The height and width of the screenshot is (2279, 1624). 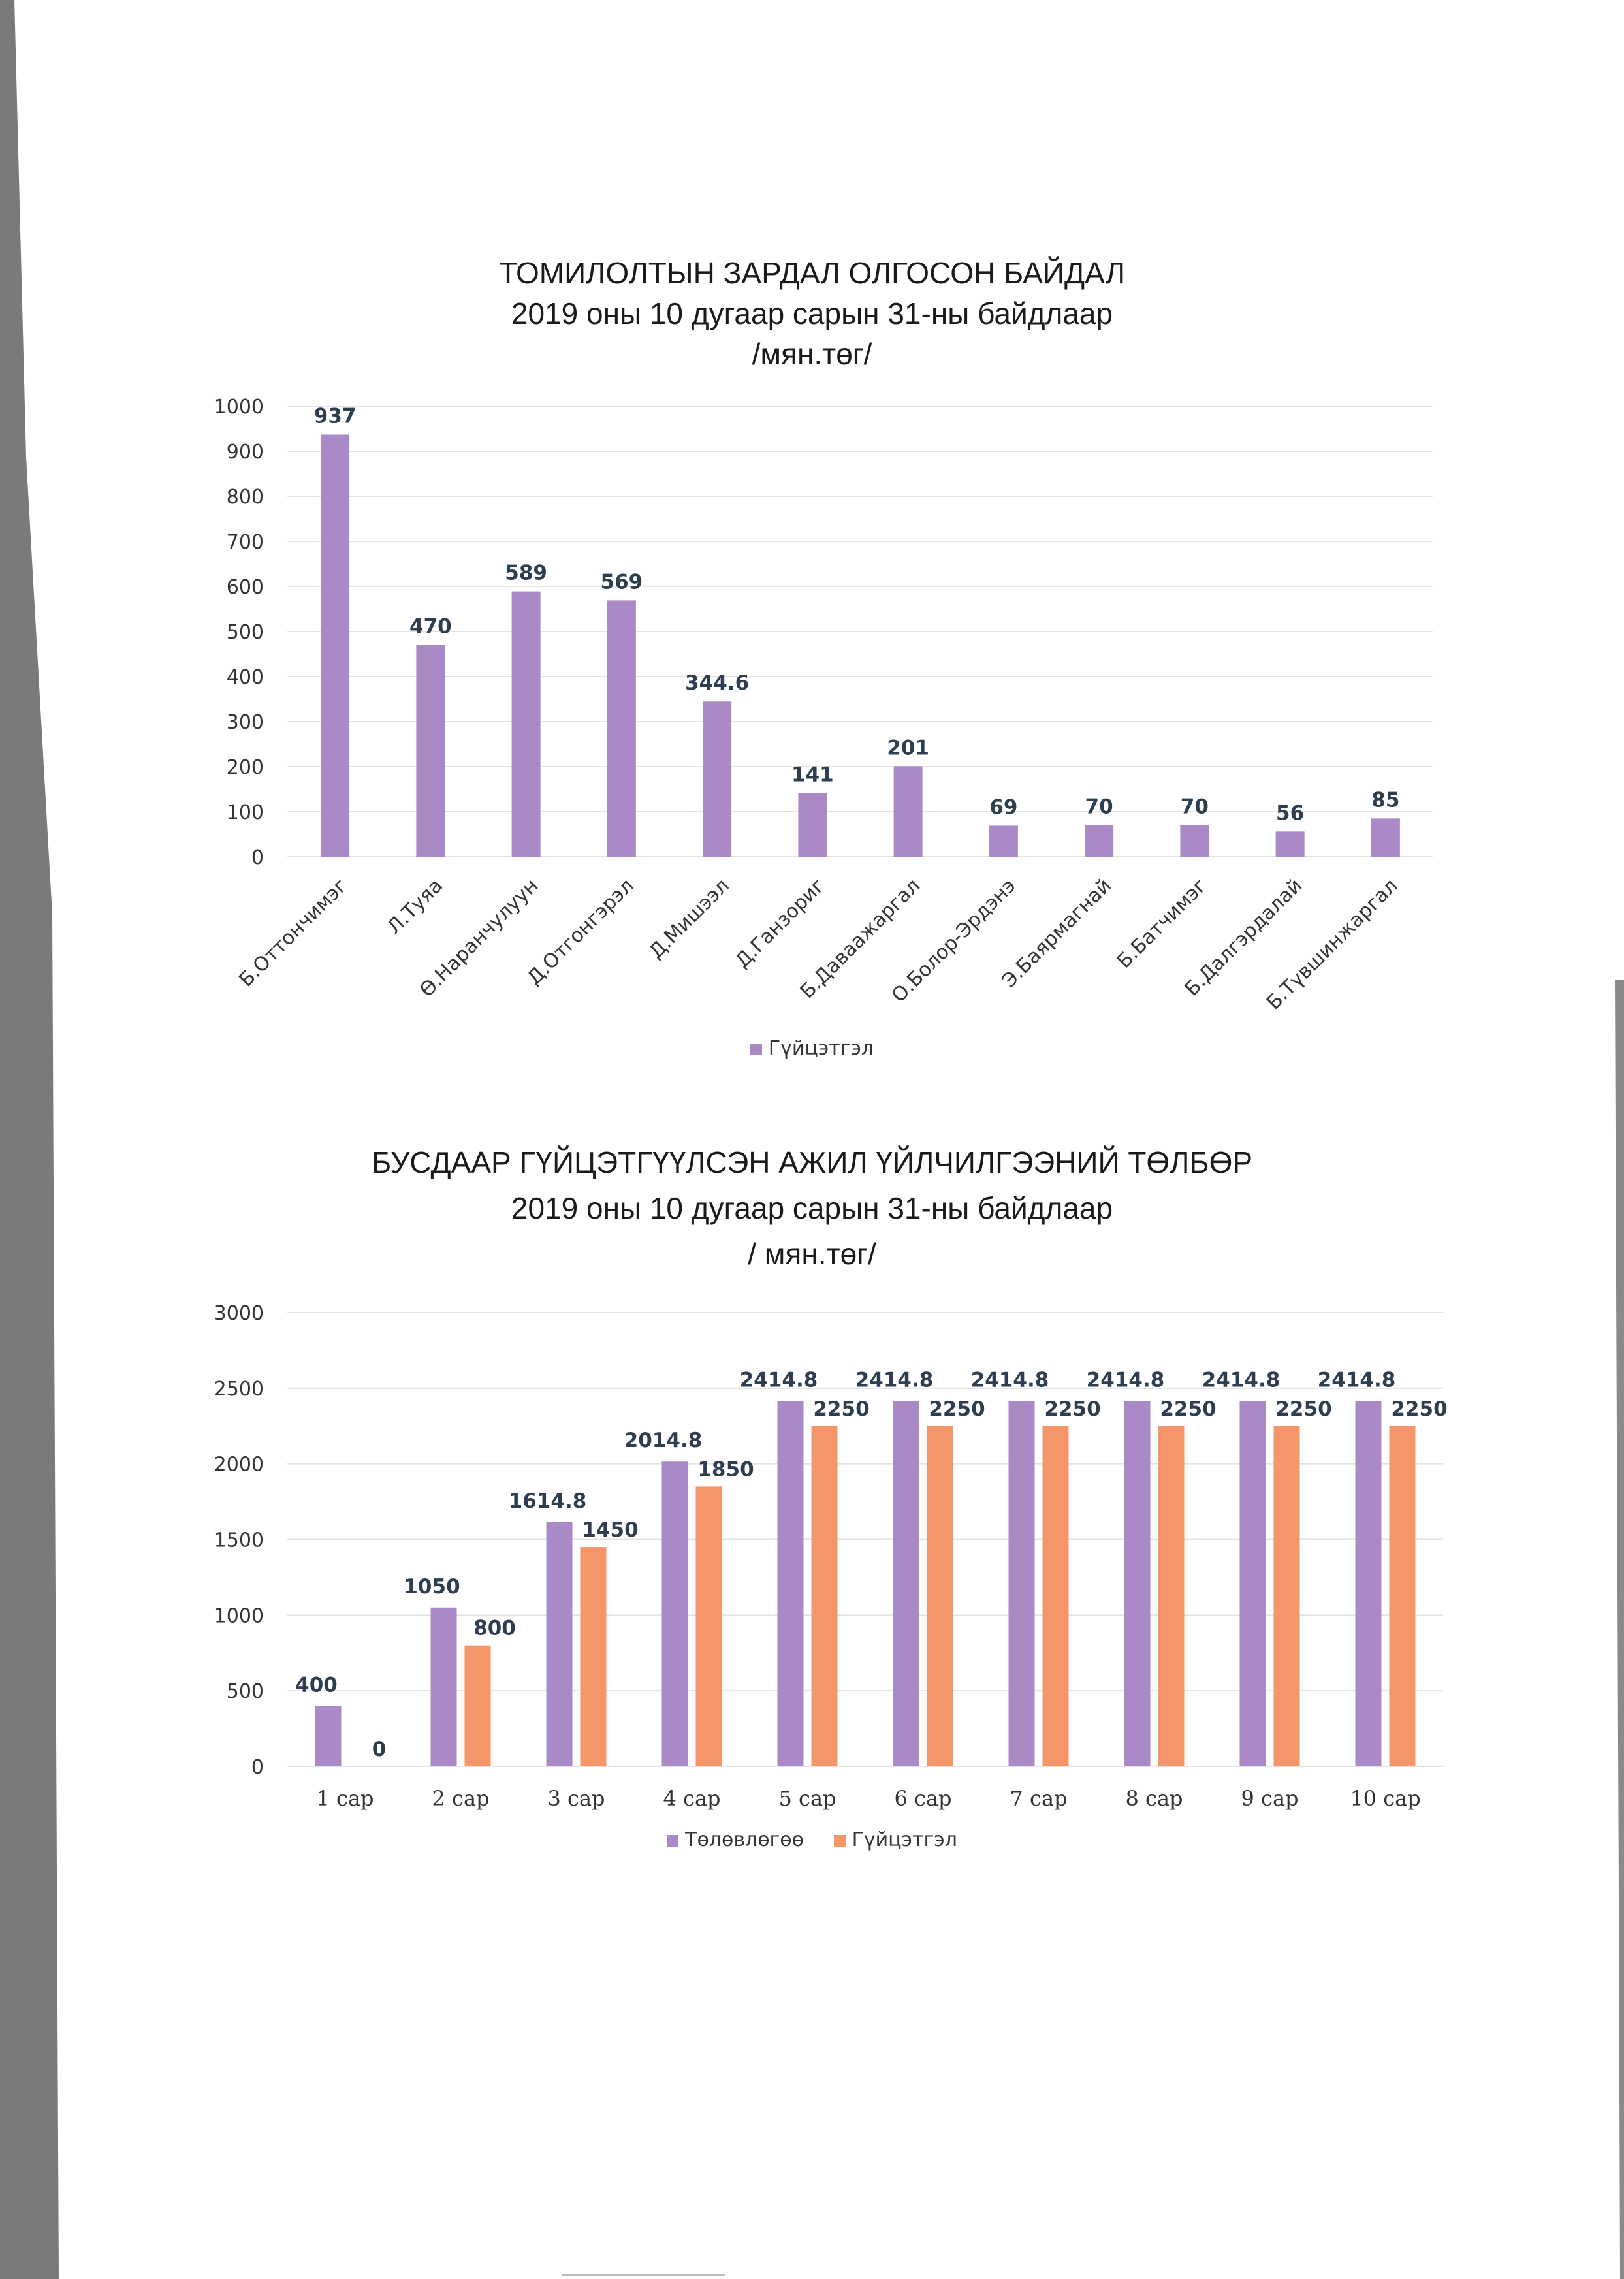 What do you see at coordinates (922, 1798) in the screenshot?
I see `x-tick-label: 6 сар` at bounding box center [922, 1798].